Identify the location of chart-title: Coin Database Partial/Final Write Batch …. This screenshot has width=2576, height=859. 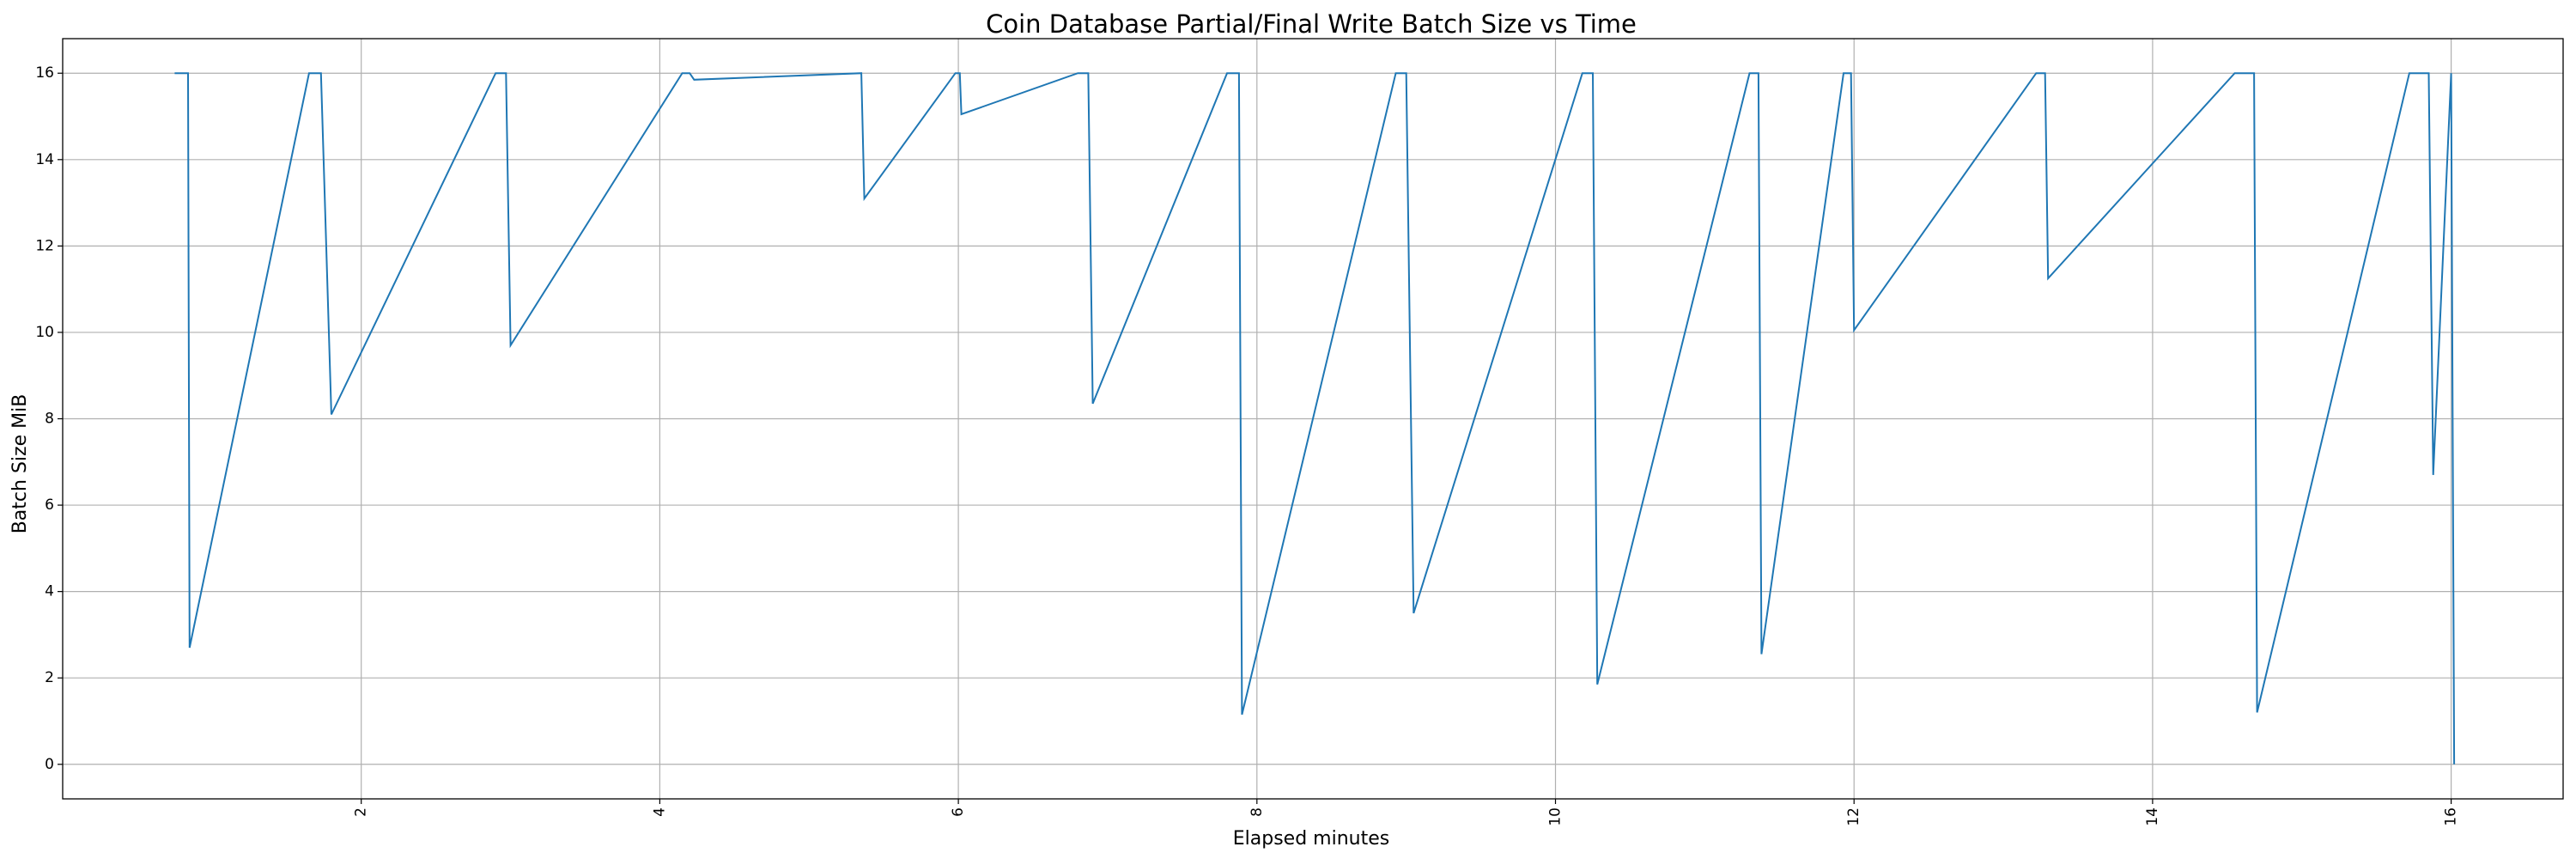
(1312, 24).